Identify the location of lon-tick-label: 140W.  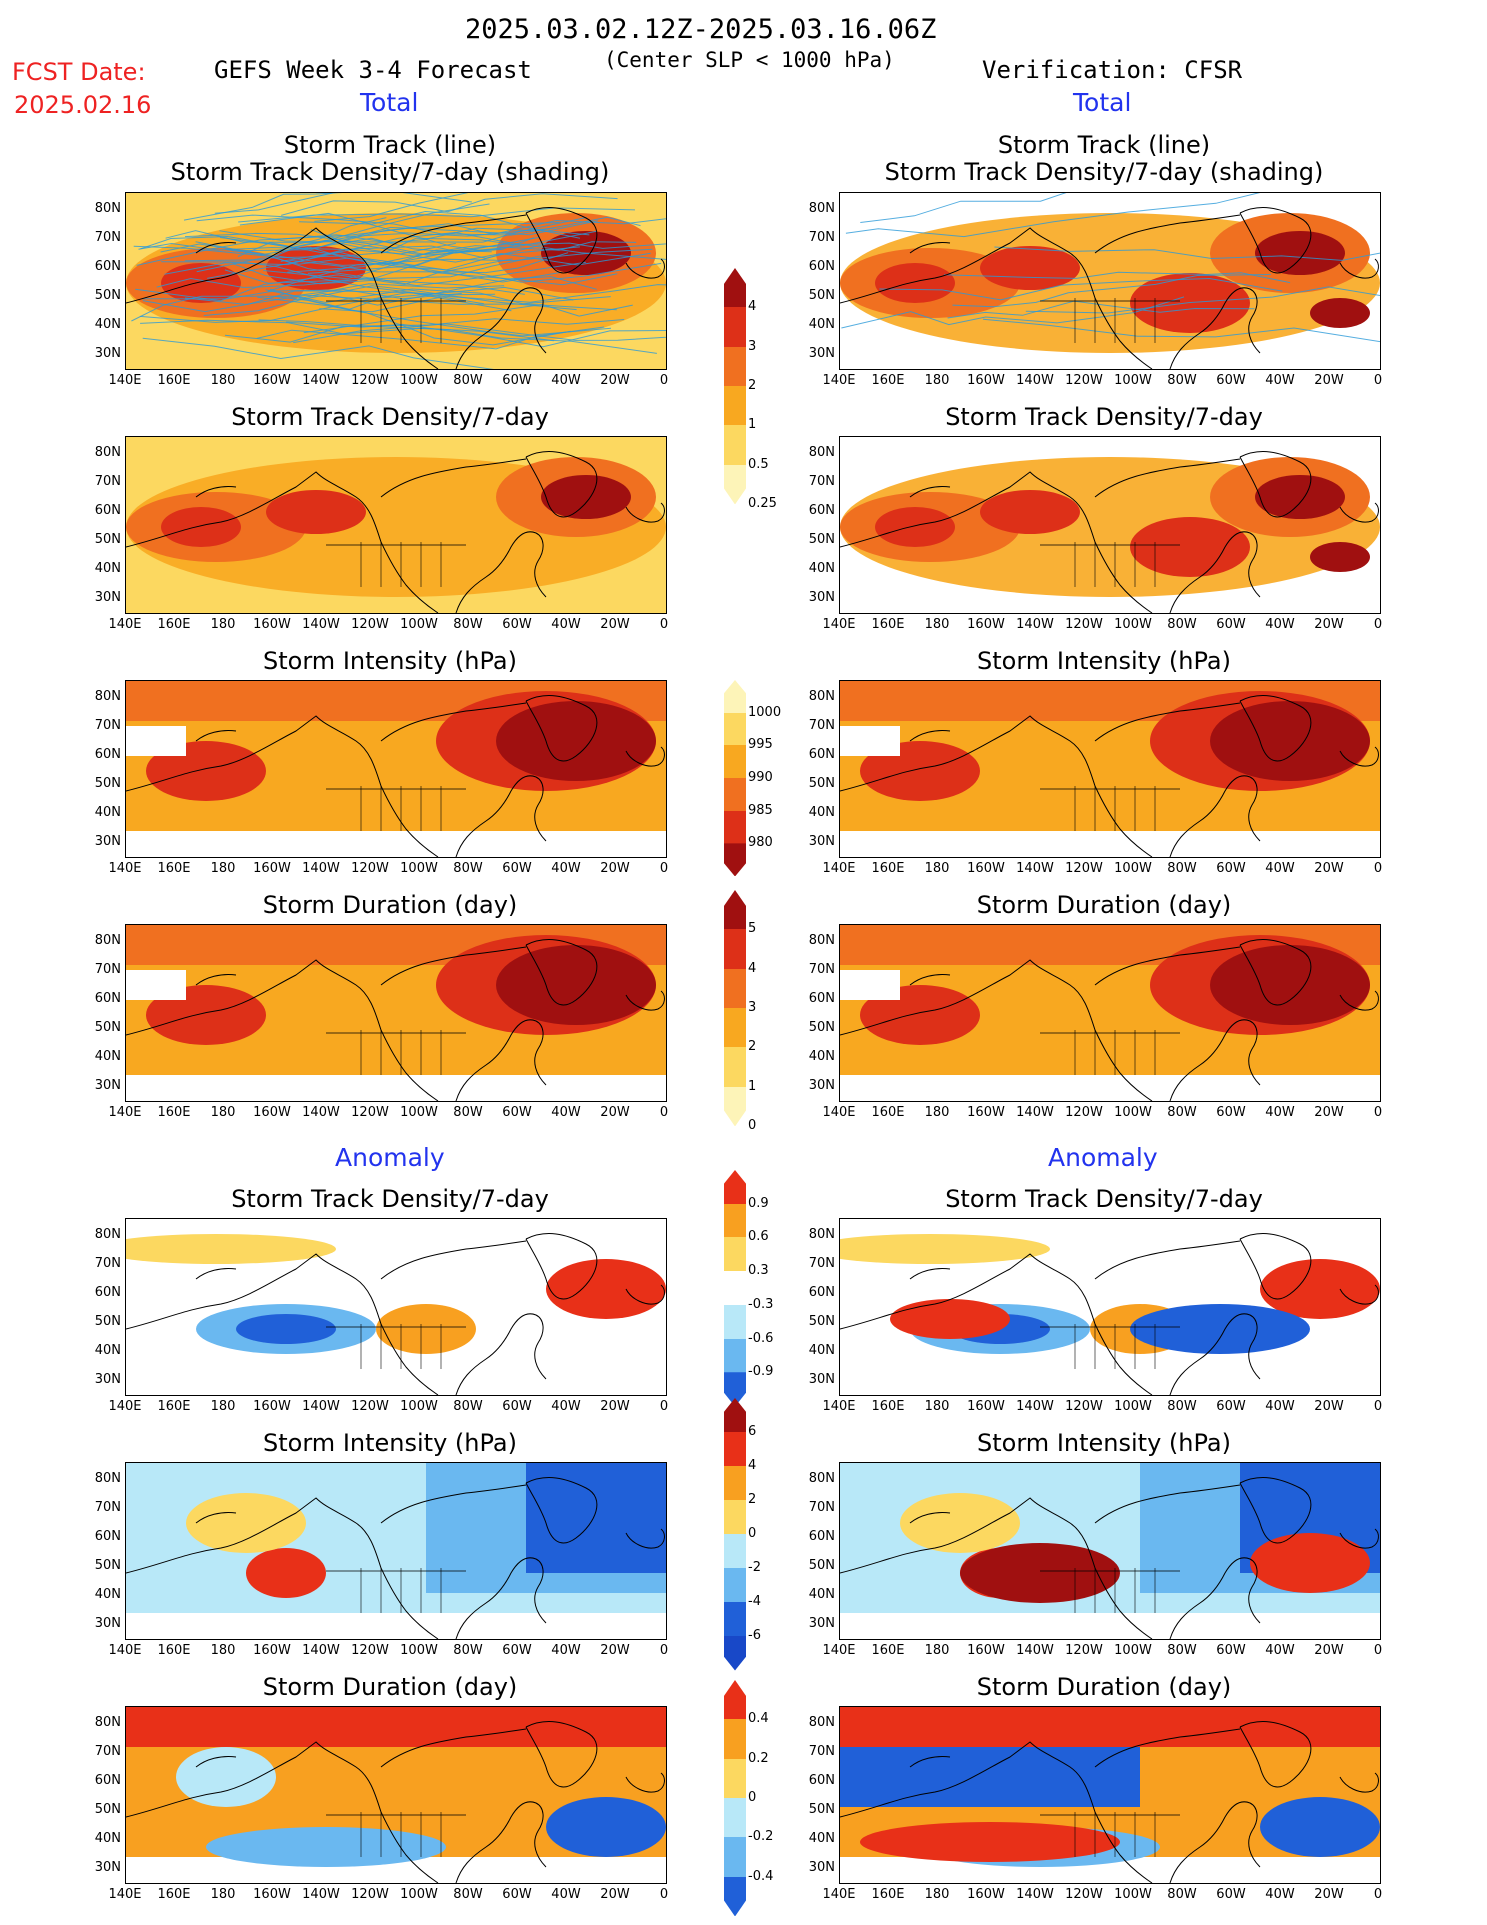
(321, 1894).